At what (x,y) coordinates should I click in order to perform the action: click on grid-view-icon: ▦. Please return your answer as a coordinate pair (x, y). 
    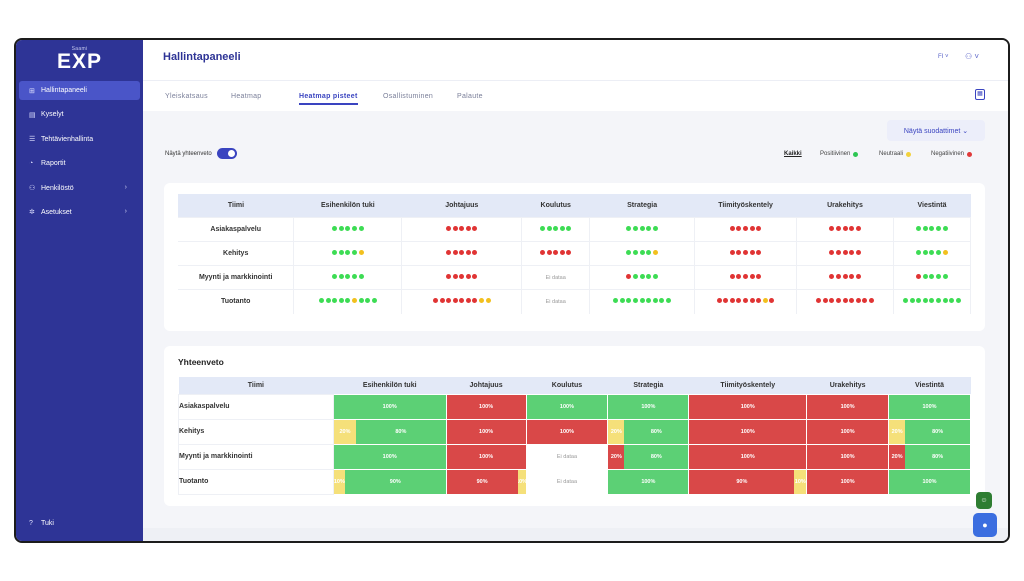
    Looking at the image, I should click on (980, 94).